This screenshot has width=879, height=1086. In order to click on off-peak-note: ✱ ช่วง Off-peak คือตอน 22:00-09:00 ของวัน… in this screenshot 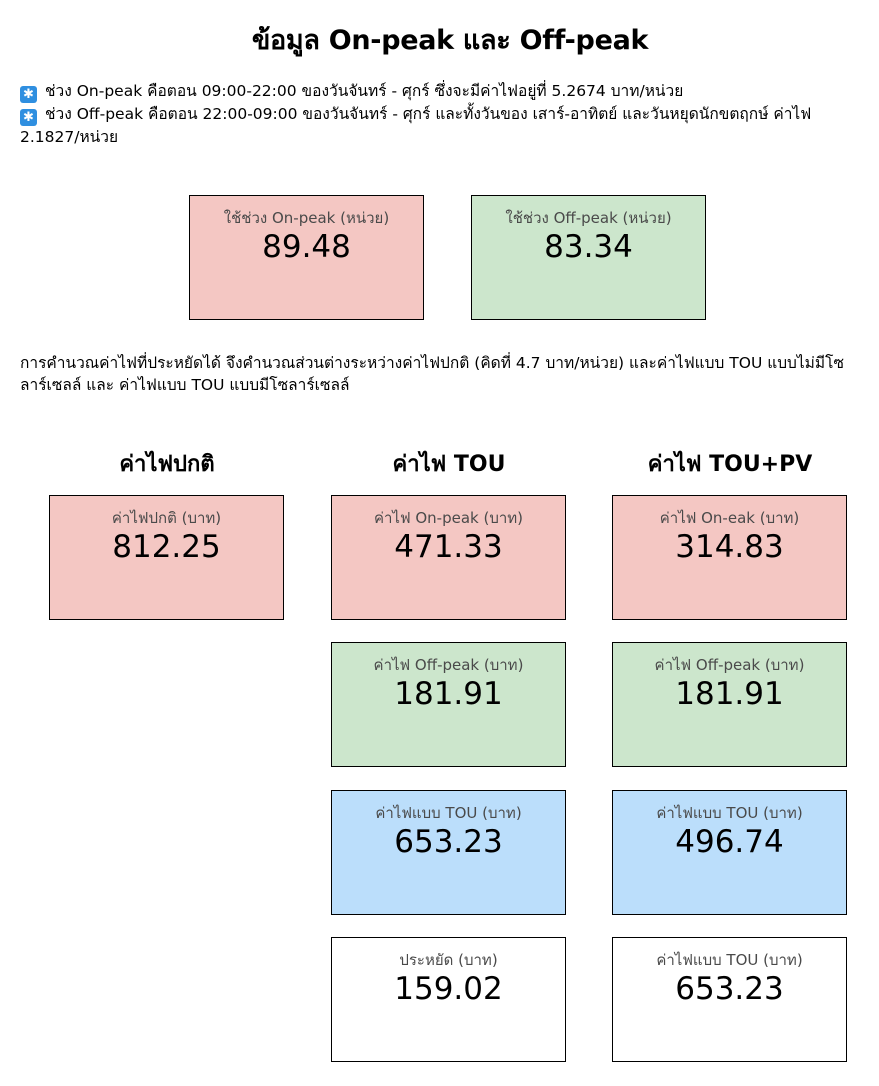, I will do `click(440, 125)`.